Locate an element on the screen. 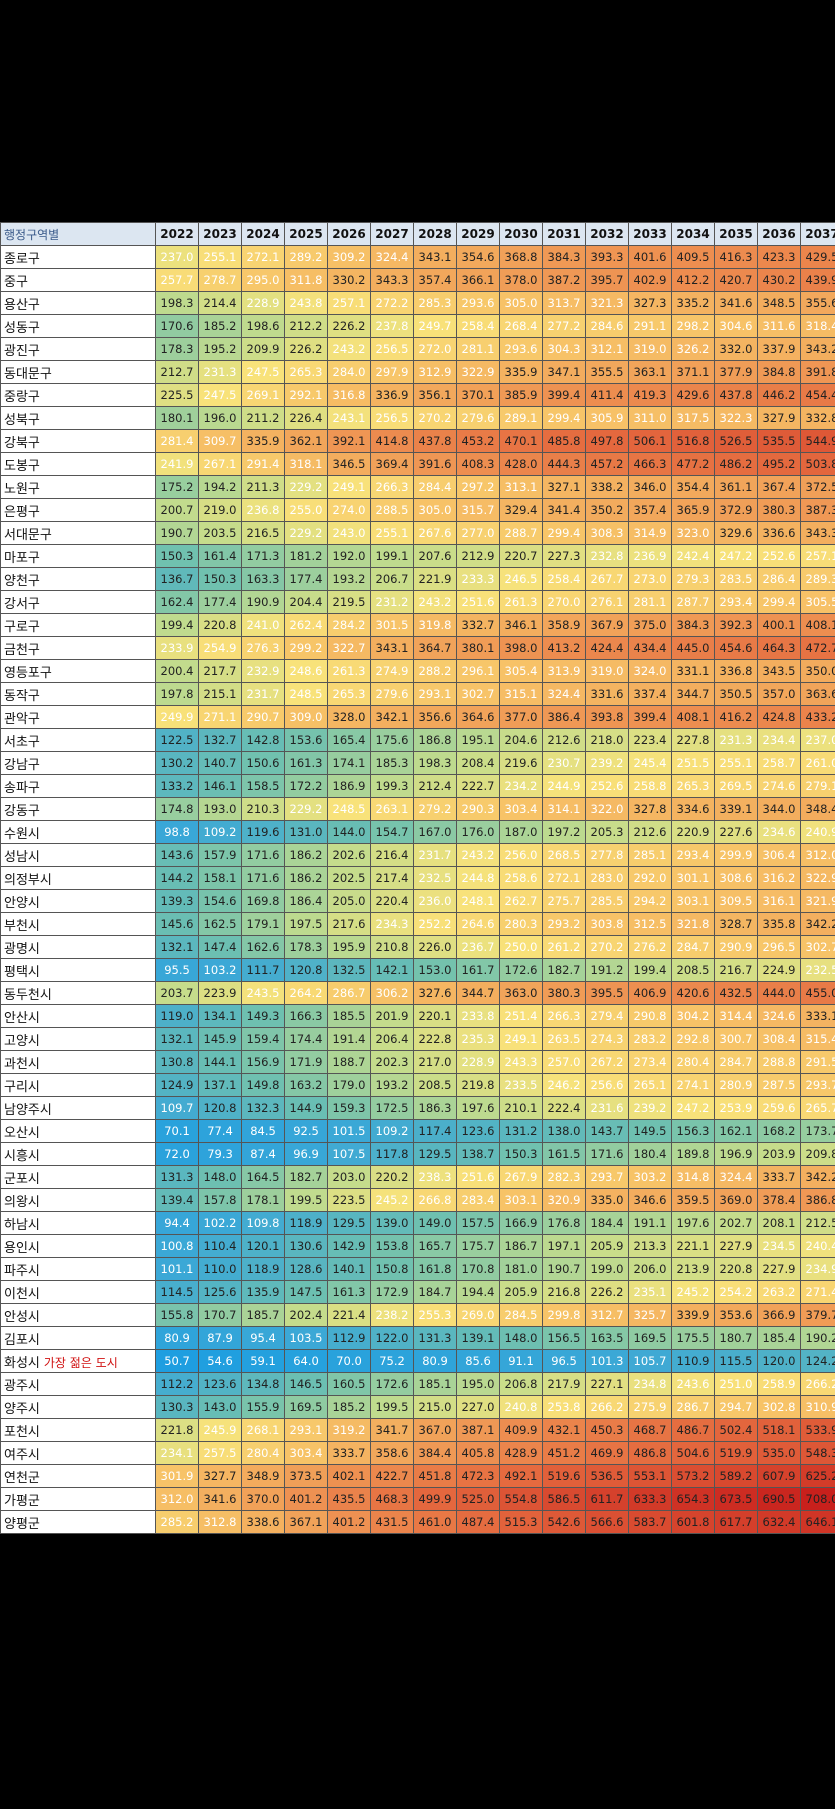 The width and height of the screenshot is (835, 1809). value-cell: 350.5 is located at coordinates (736, 694).